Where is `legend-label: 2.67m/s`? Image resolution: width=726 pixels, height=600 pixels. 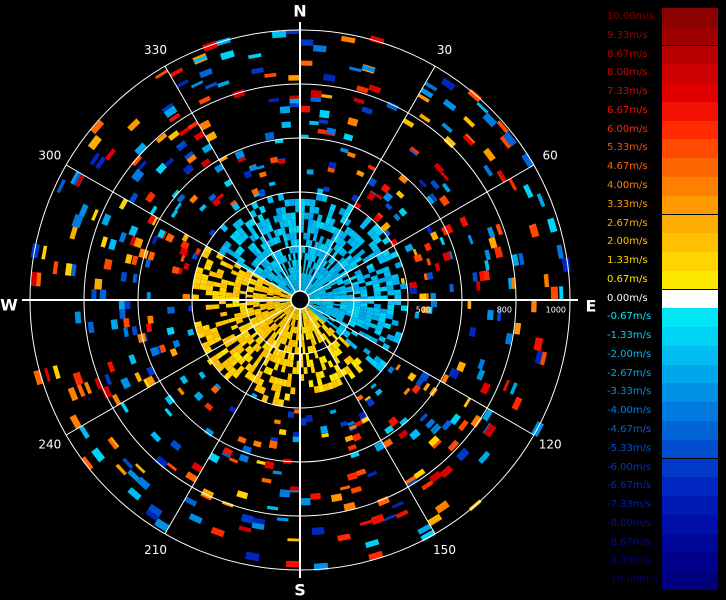
legend-label: 2.67m/s is located at coordinates (627, 223).